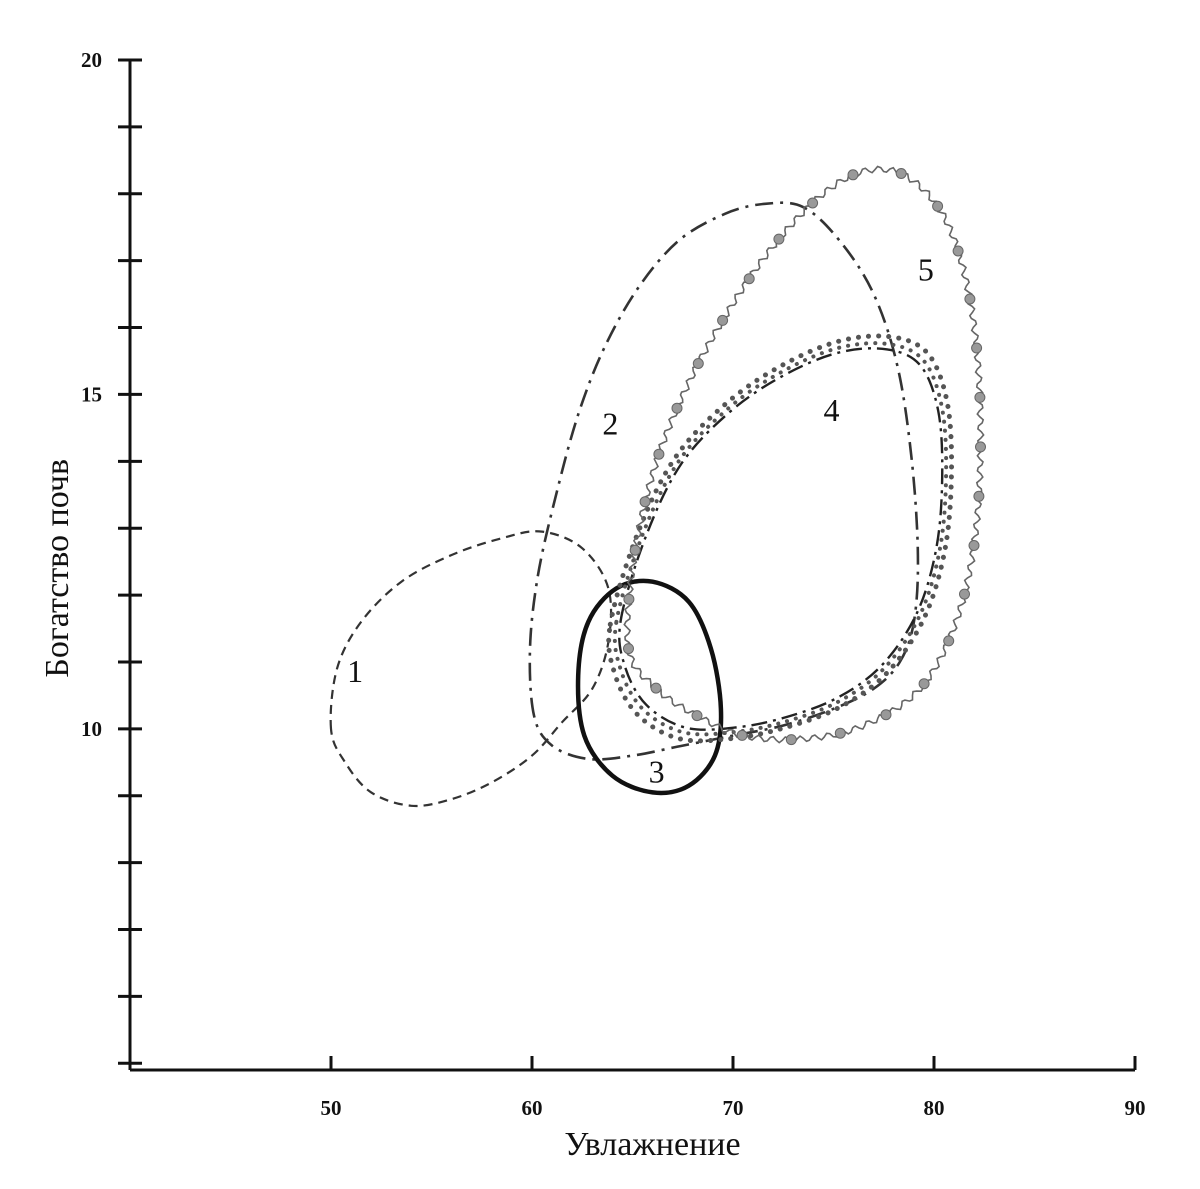 The height and width of the screenshot is (1189, 1200). What do you see at coordinates (532, 1108) in the screenshot?
I see `x-tick-label: 60` at bounding box center [532, 1108].